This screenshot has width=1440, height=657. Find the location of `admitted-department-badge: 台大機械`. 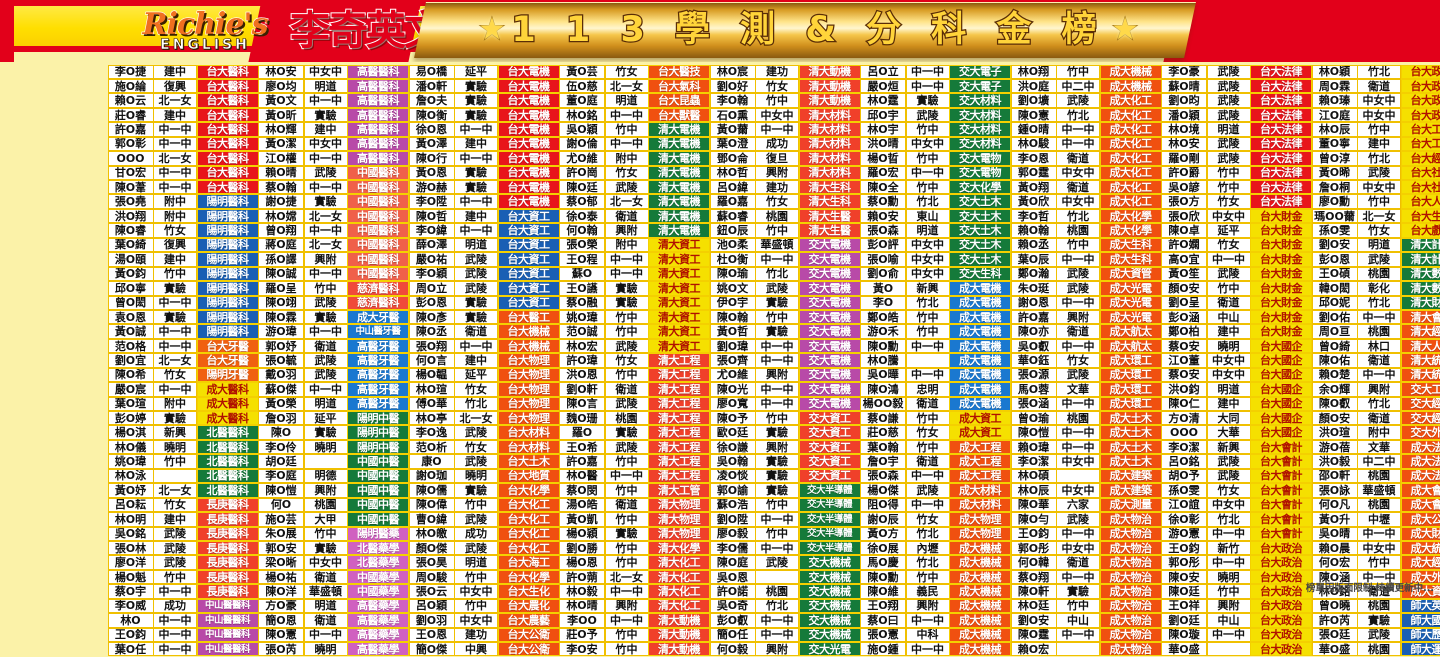

admitted-department-badge: 台大機械 is located at coordinates (529, 346).